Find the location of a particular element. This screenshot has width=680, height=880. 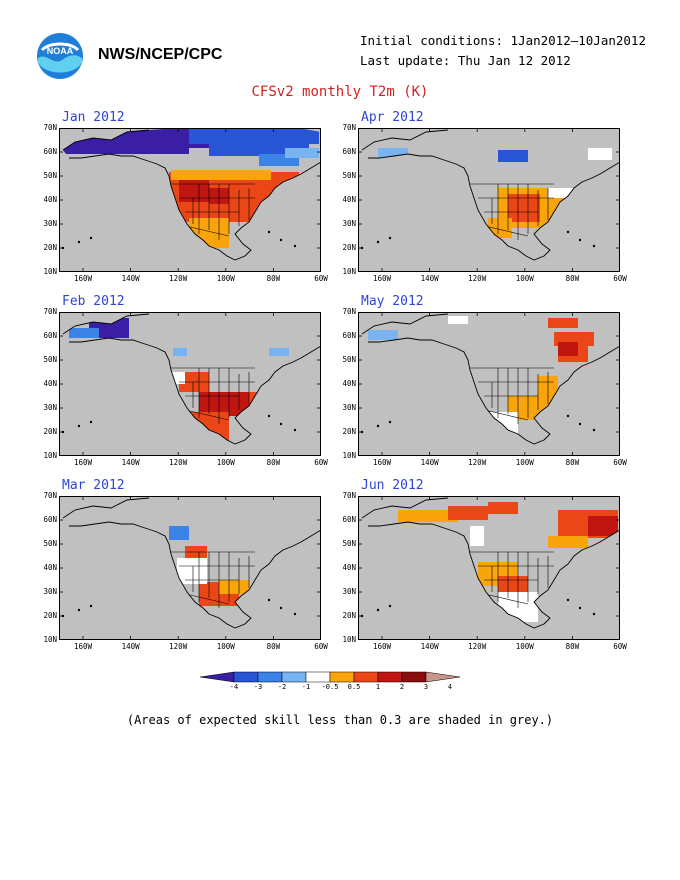

map-panel-jan is located at coordinates (190, 200).